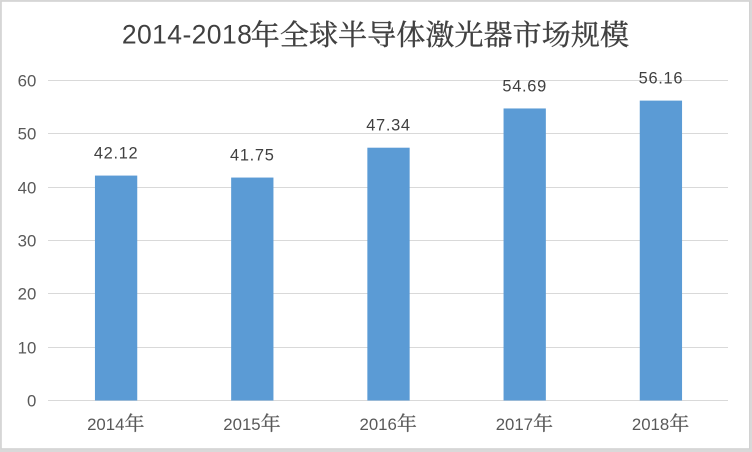 This screenshot has width=752, height=452. What do you see at coordinates (524, 86) in the screenshot?
I see `svg-text: 54.69` at bounding box center [524, 86].